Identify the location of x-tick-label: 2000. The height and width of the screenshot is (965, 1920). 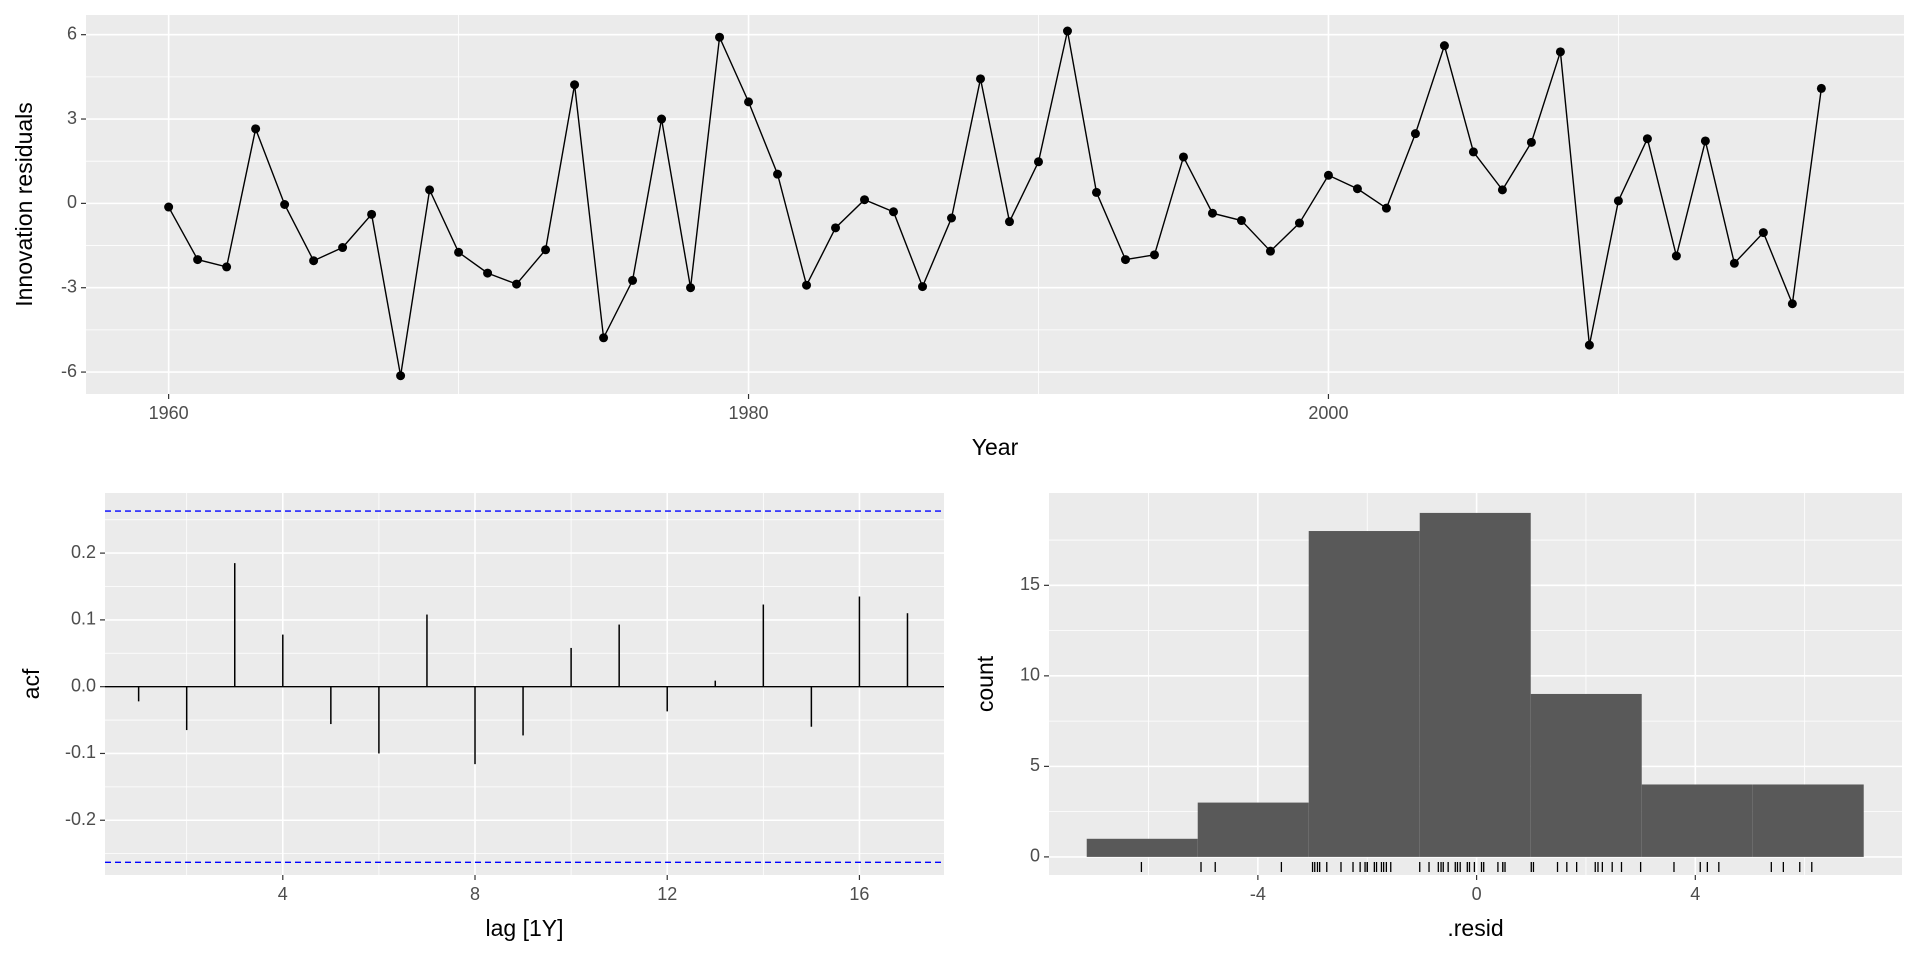
(1328, 413).